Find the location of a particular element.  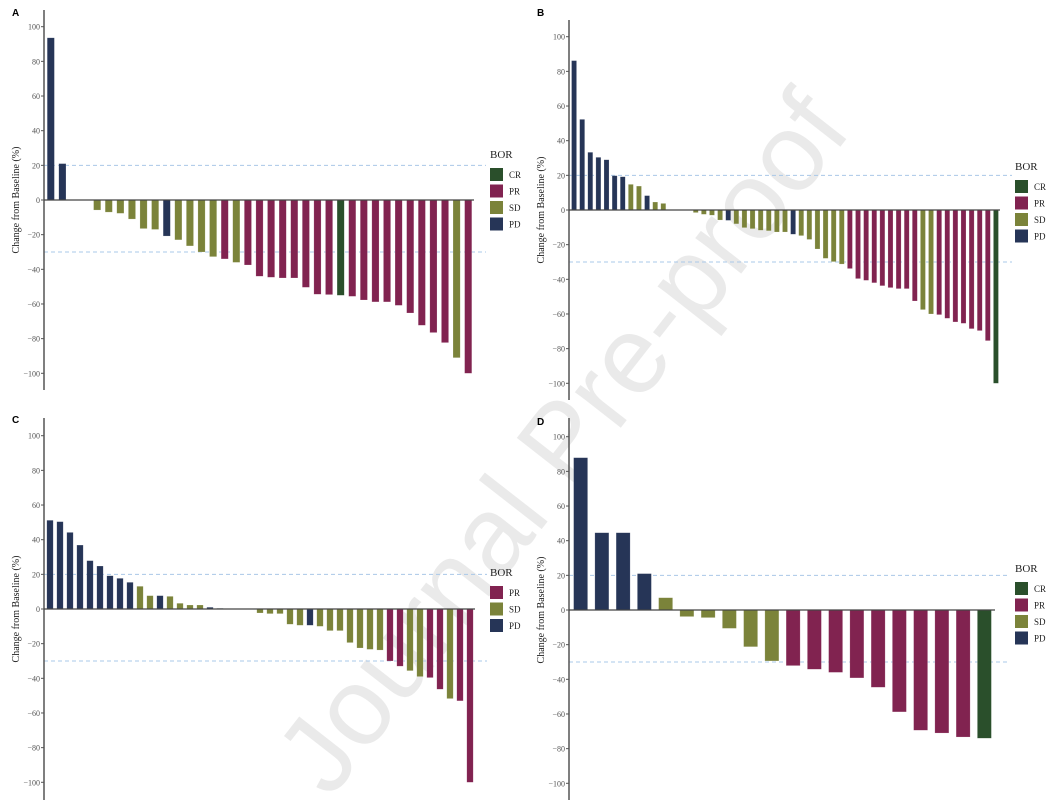

panel-label: B is located at coordinates (540, 13).